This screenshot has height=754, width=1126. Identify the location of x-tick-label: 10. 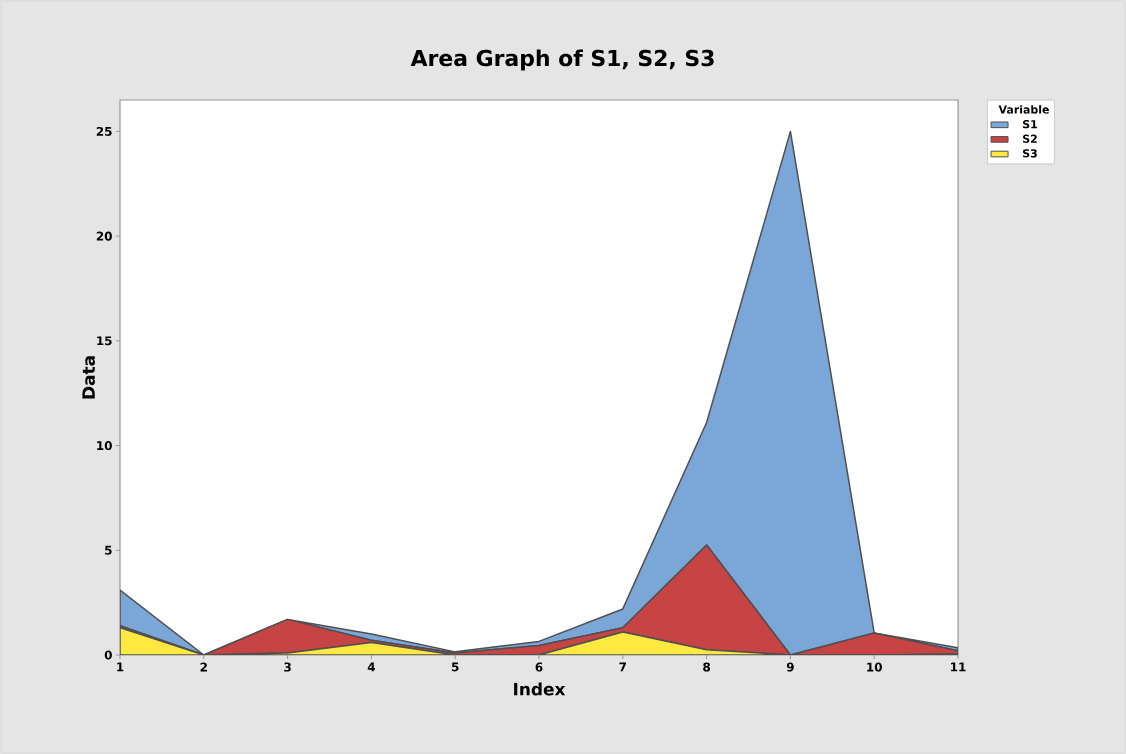
(874, 667).